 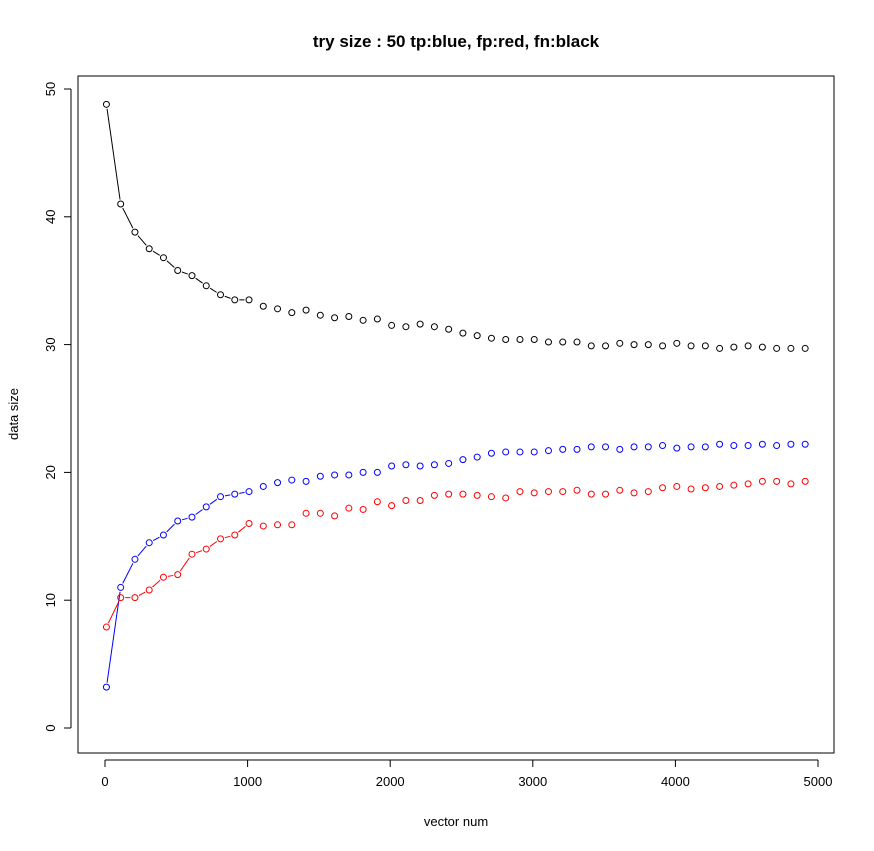 I want to click on x-tick-label: 3000, so click(x=532, y=781).